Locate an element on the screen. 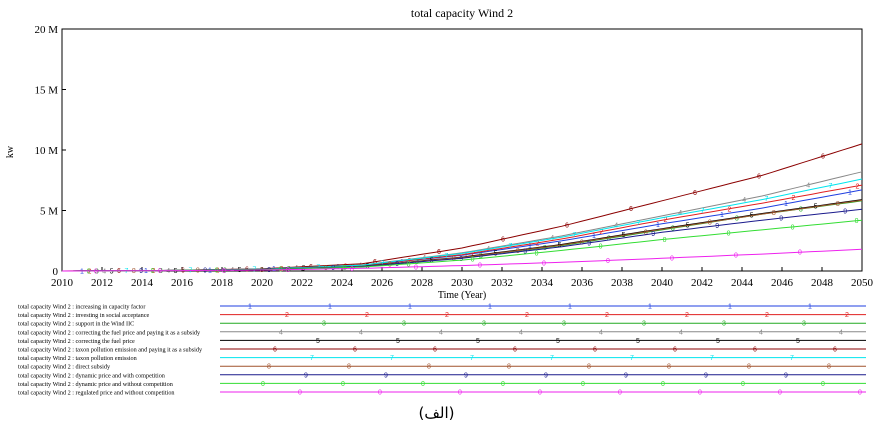  x-tick-label: 2016 is located at coordinates (182, 283).